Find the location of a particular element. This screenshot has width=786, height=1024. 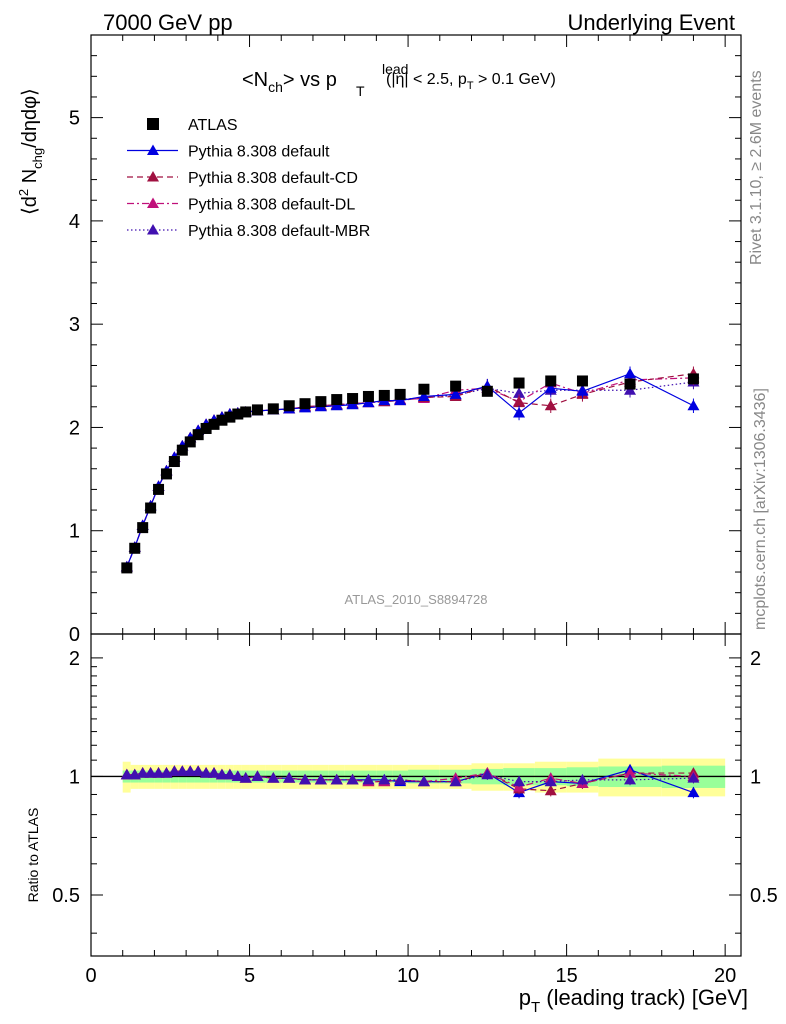

main-panel-data is located at coordinates (410, 470).